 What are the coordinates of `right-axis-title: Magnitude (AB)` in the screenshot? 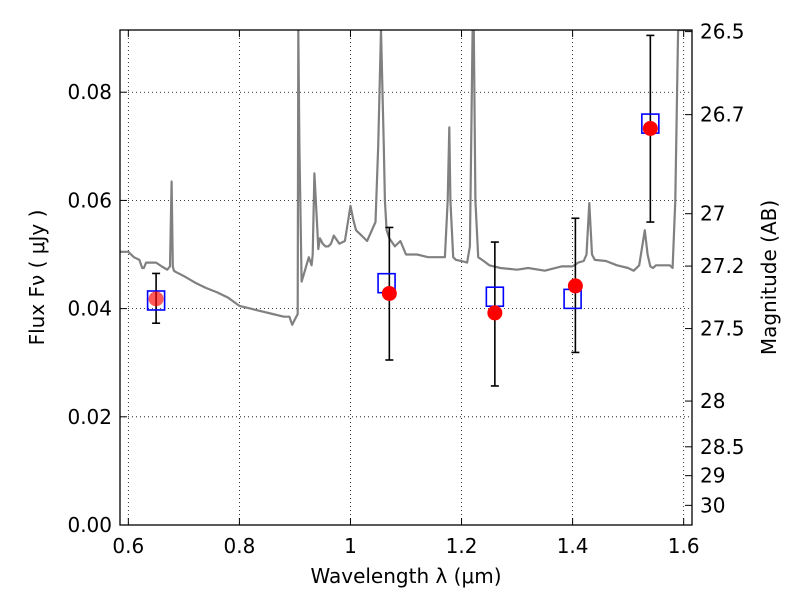 It's located at (769, 277).